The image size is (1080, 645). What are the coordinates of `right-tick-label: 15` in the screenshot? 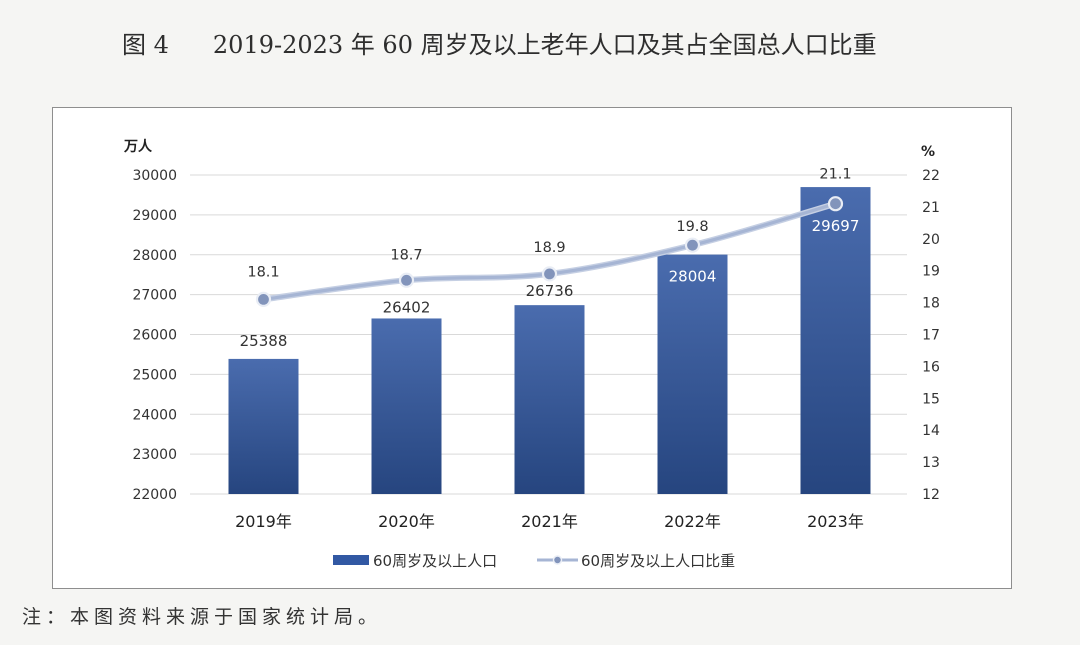 It's located at (931, 399).